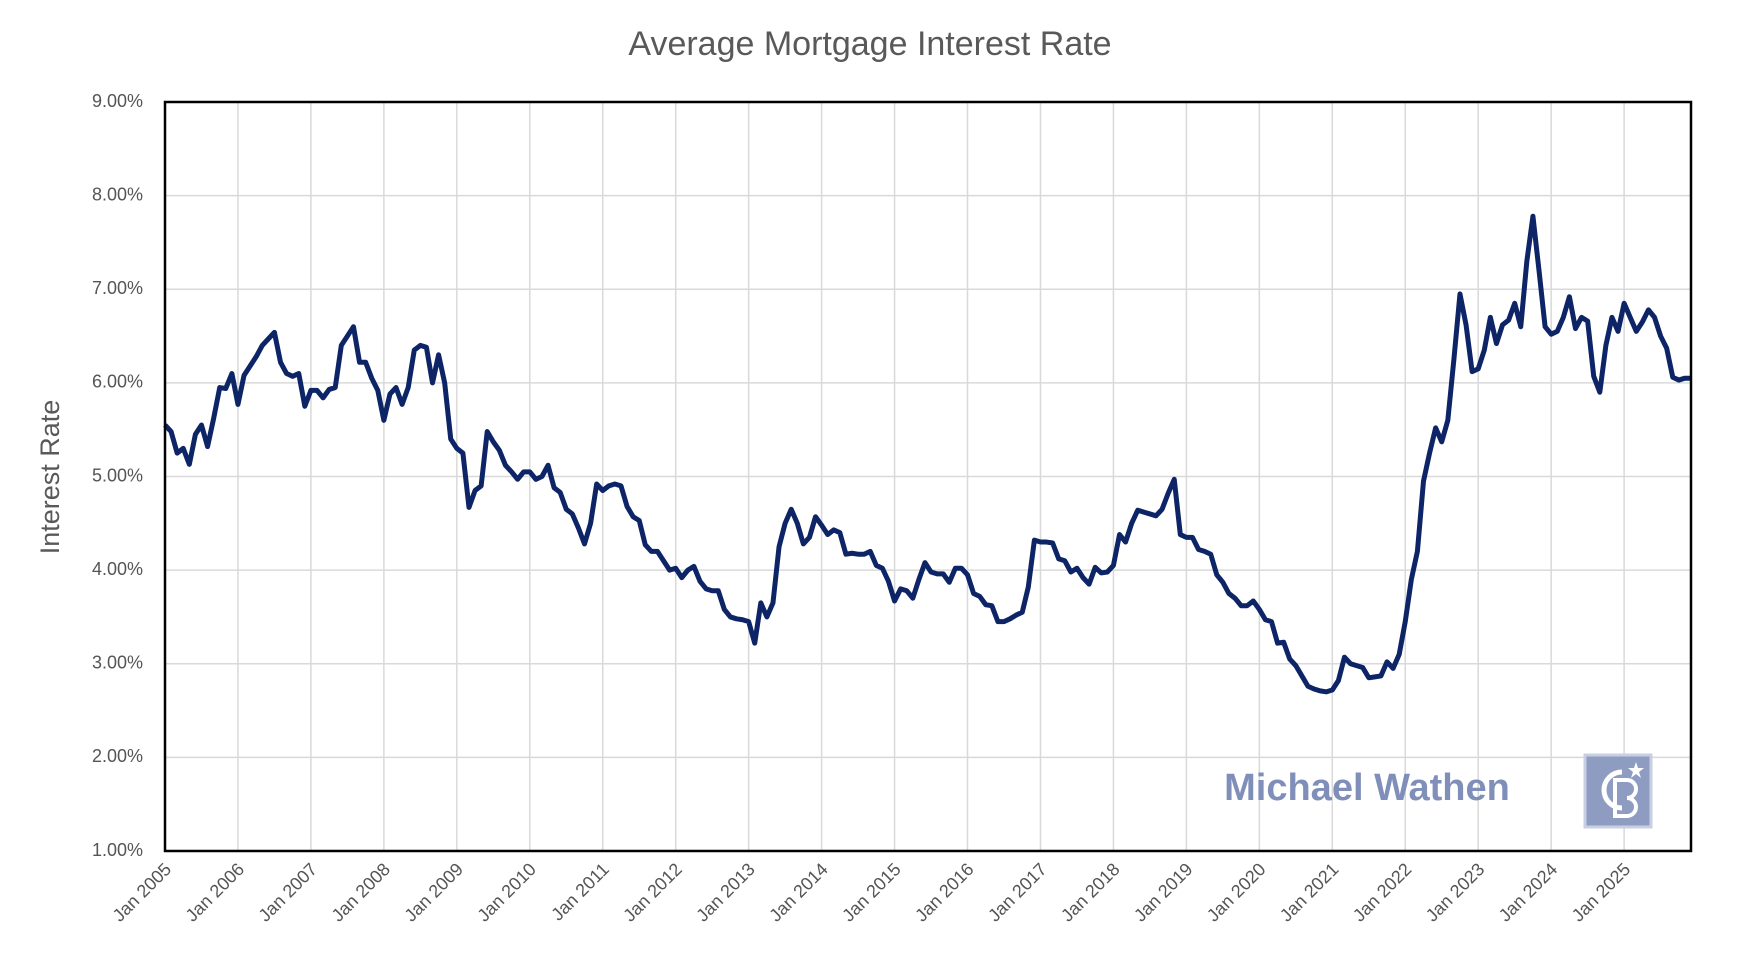  I want to click on y-tick-label: 5.00%, so click(117, 475).